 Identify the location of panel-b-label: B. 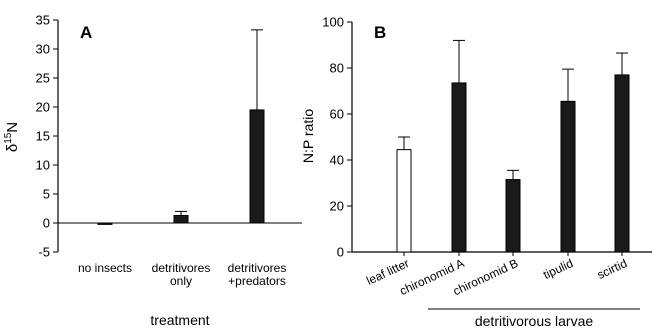
(380, 32).